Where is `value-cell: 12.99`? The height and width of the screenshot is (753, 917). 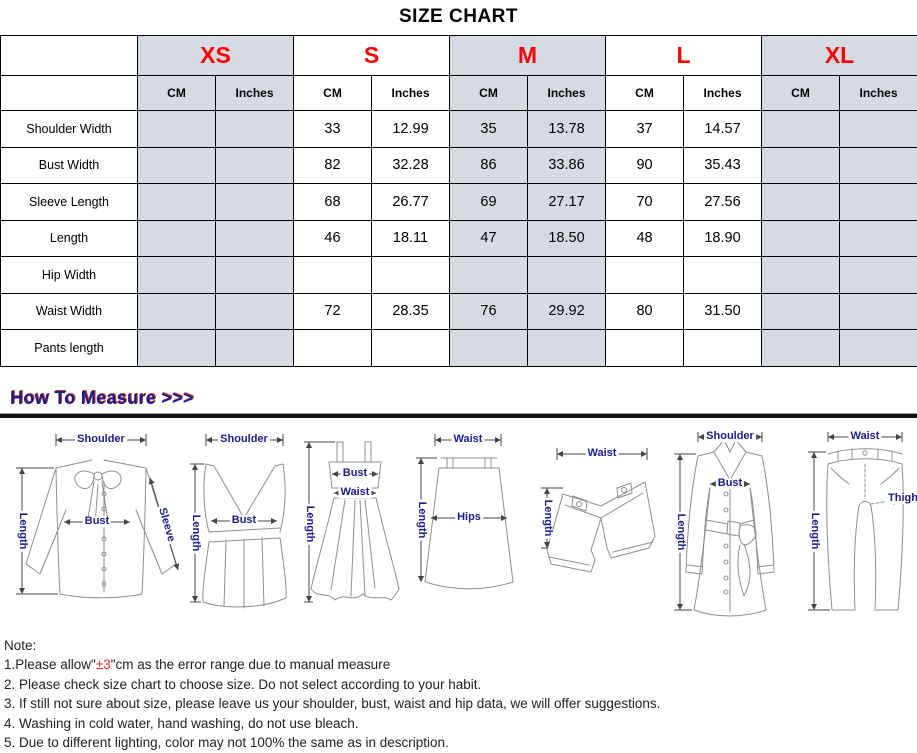
value-cell: 12.99 is located at coordinates (411, 129).